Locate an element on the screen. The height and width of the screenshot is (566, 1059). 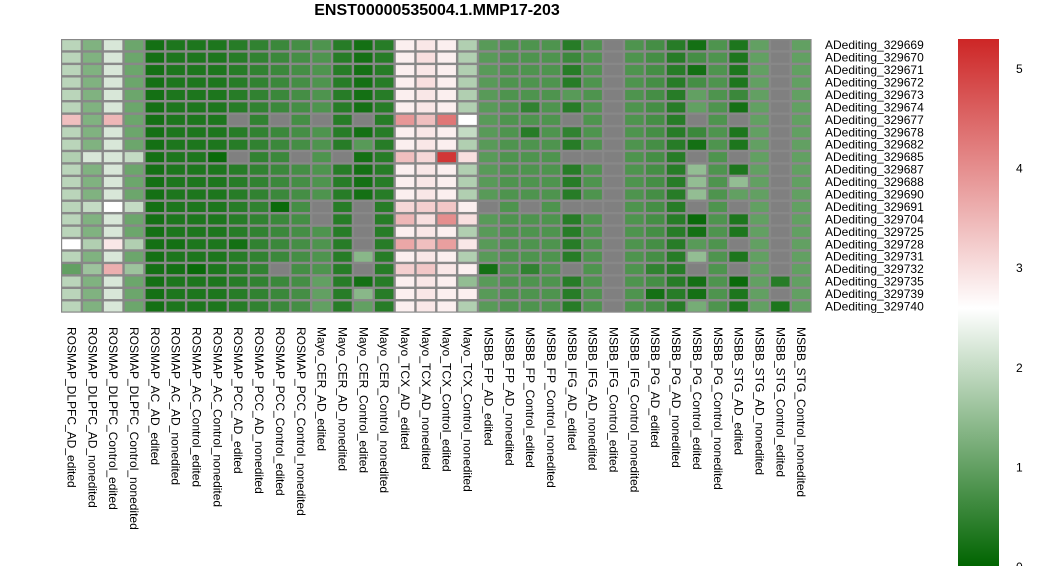
column-label: MSBB_FP_AD_edited is located at coordinates (488, 386).